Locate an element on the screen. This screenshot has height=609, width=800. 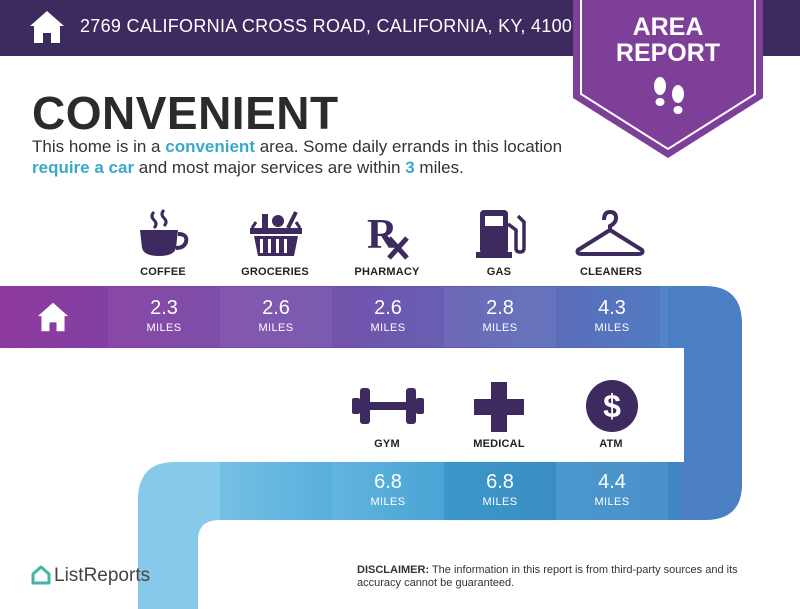
category-label-medical: MEDICAL is located at coordinates (499, 444).